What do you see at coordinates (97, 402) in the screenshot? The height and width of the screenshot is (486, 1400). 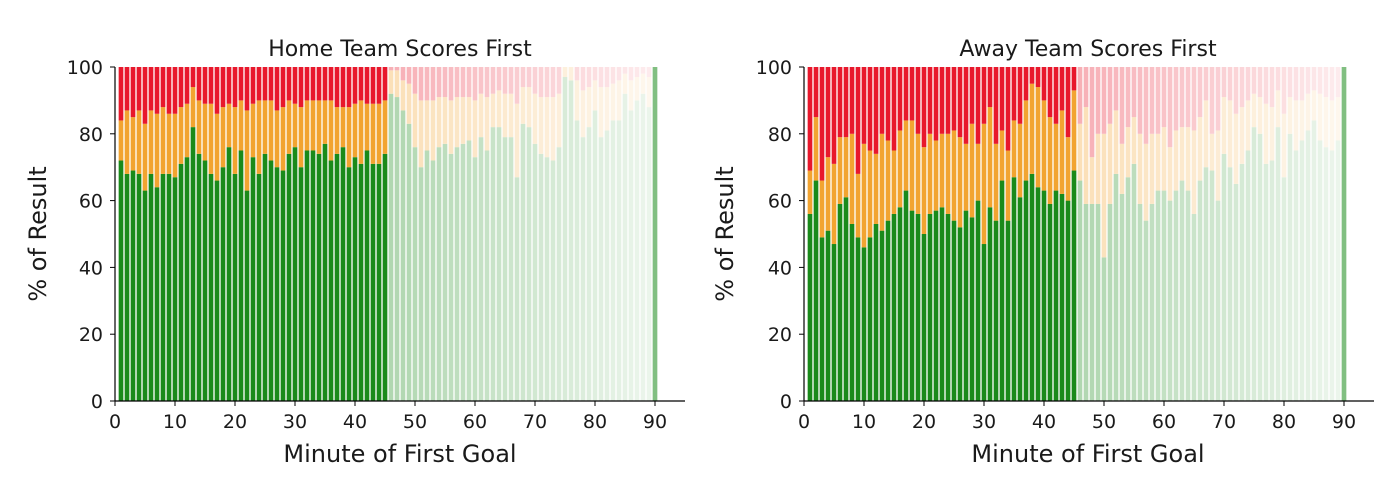 I see `y-tick-label-0: 0` at bounding box center [97, 402].